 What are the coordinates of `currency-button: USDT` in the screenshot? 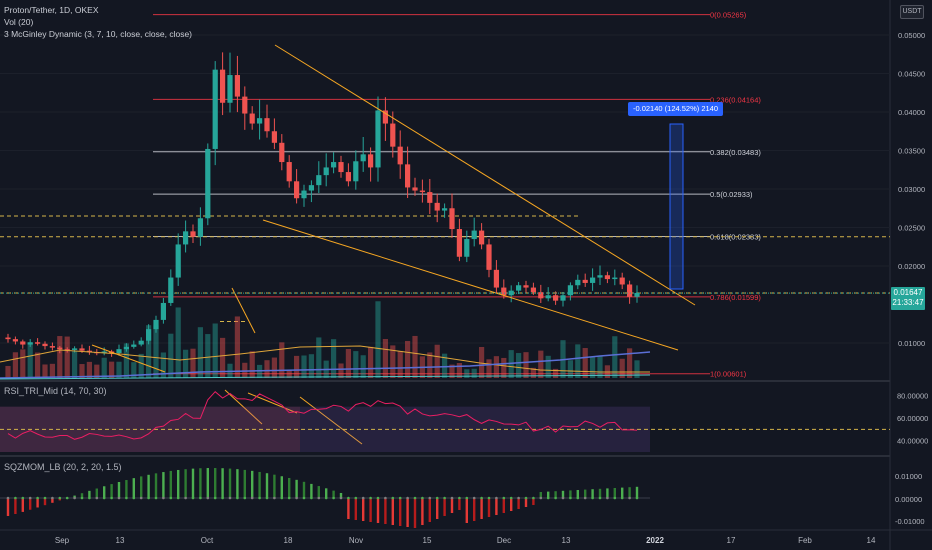 It's located at (912, 12).